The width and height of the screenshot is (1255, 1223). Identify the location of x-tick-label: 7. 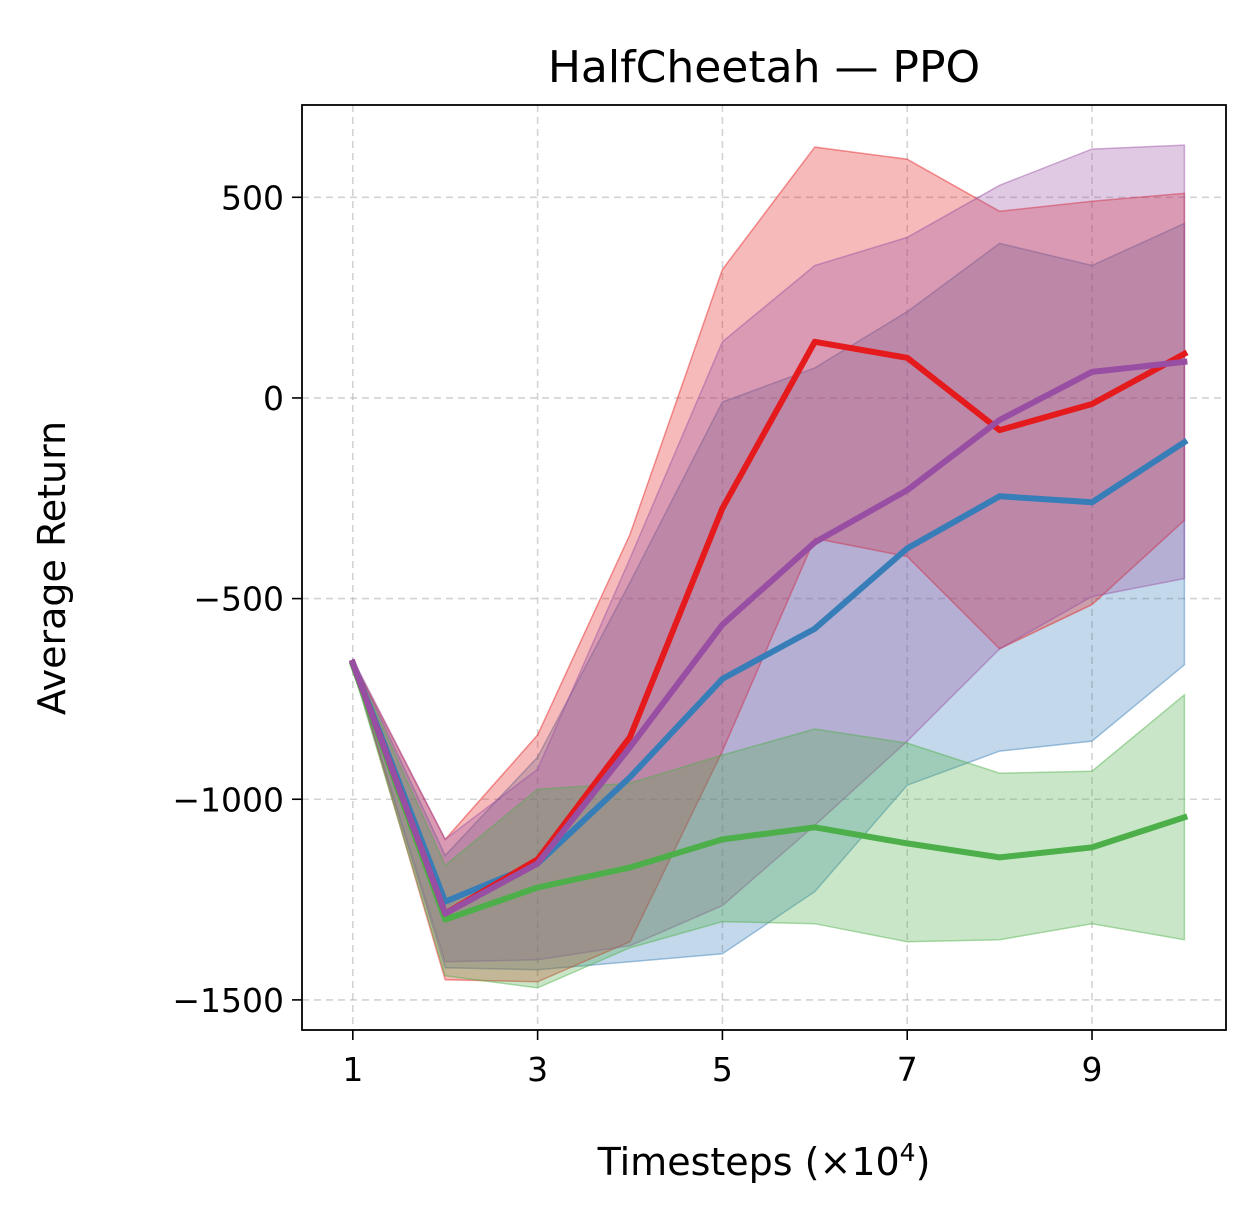
(907, 1069).